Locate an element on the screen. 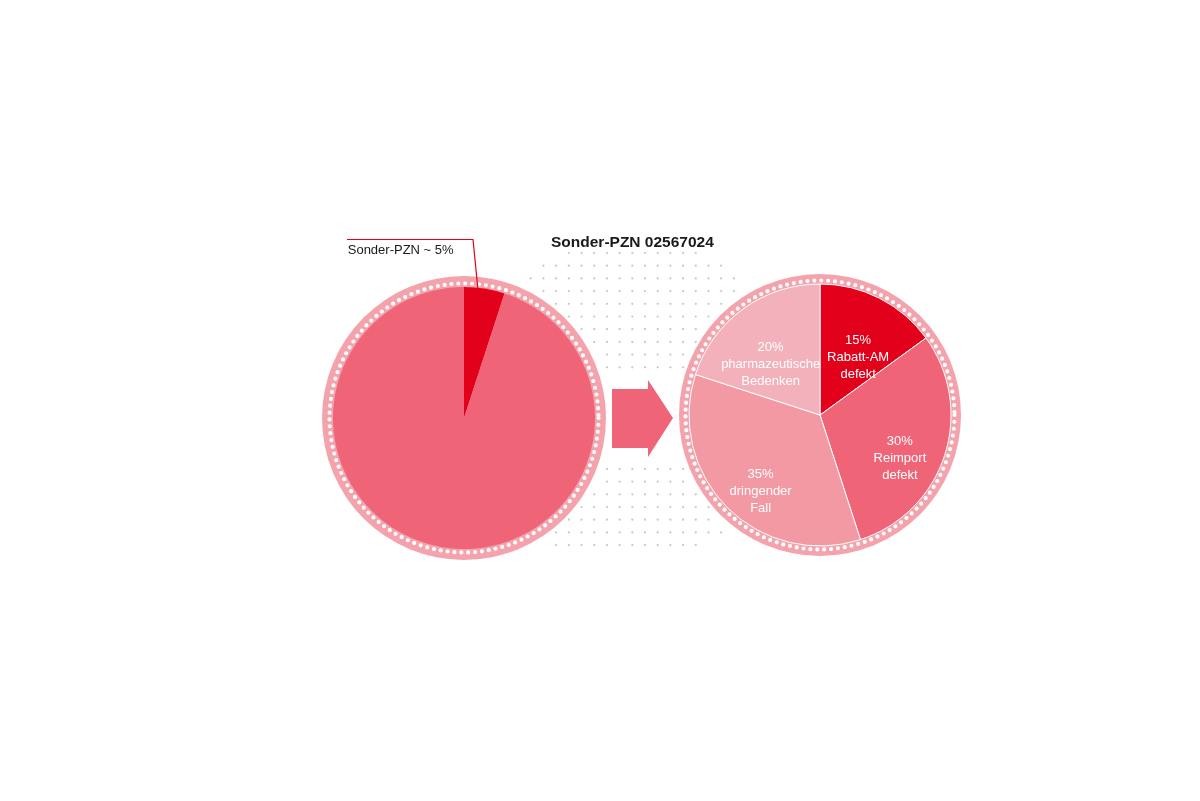  data-label: 15% is located at coordinates (858, 340).